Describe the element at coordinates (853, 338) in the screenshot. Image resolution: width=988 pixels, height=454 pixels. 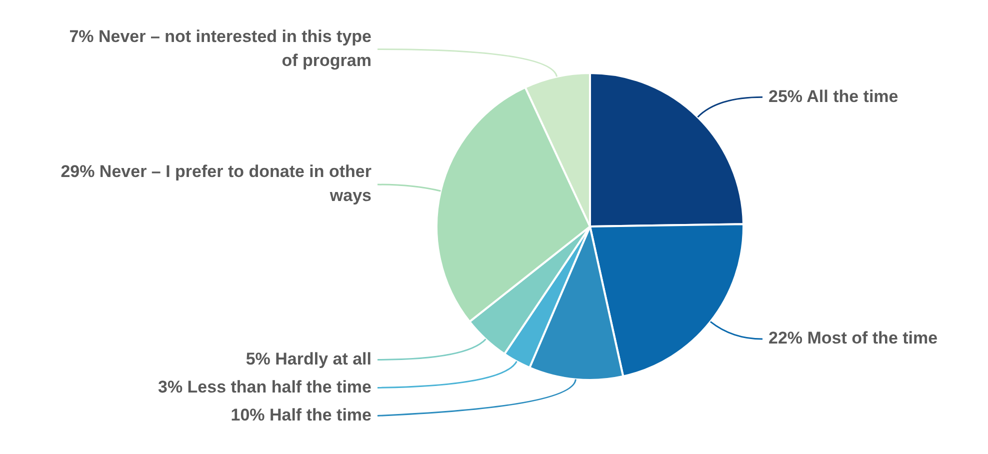
I see `slice-label: 22% Most of the time` at that location.